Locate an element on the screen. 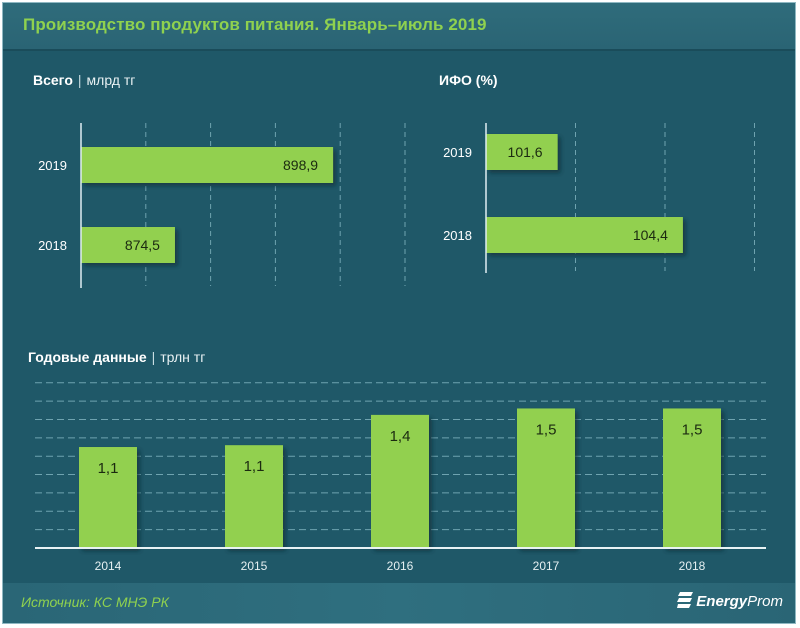 The height and width of the screenshot is (628, 800). bar-2017 is located at coordinates (546, 478).